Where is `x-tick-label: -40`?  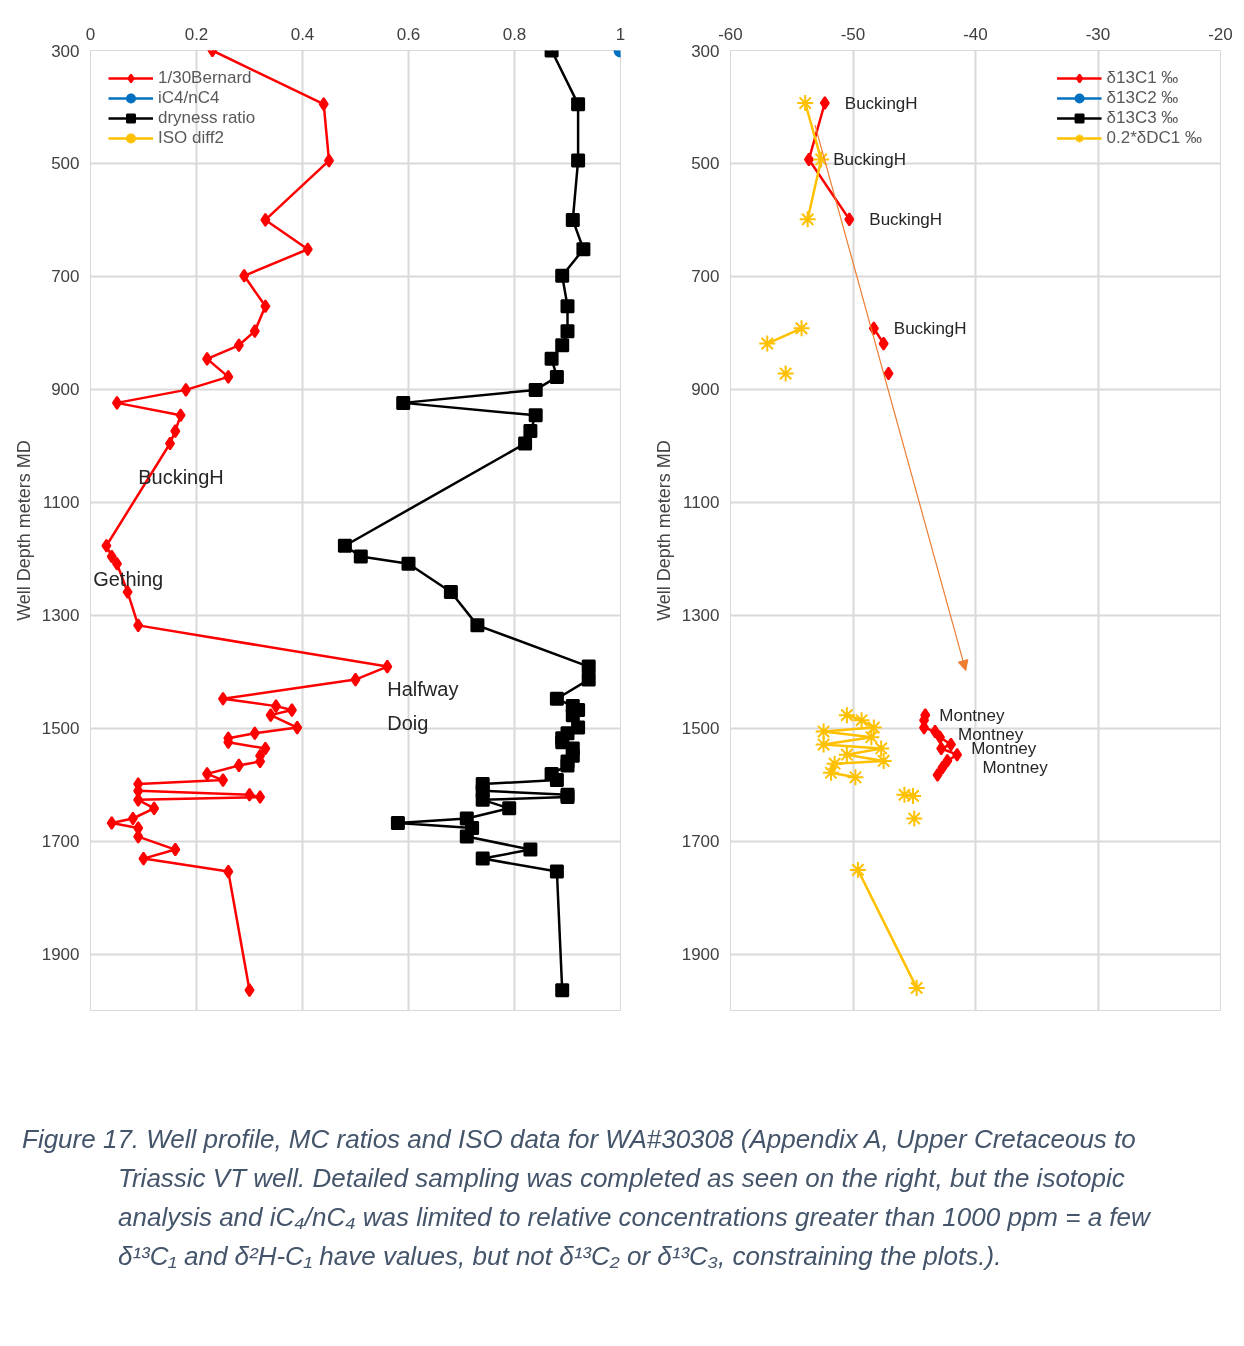 x-tick-label: -40 is located at coordinates (975, 34).